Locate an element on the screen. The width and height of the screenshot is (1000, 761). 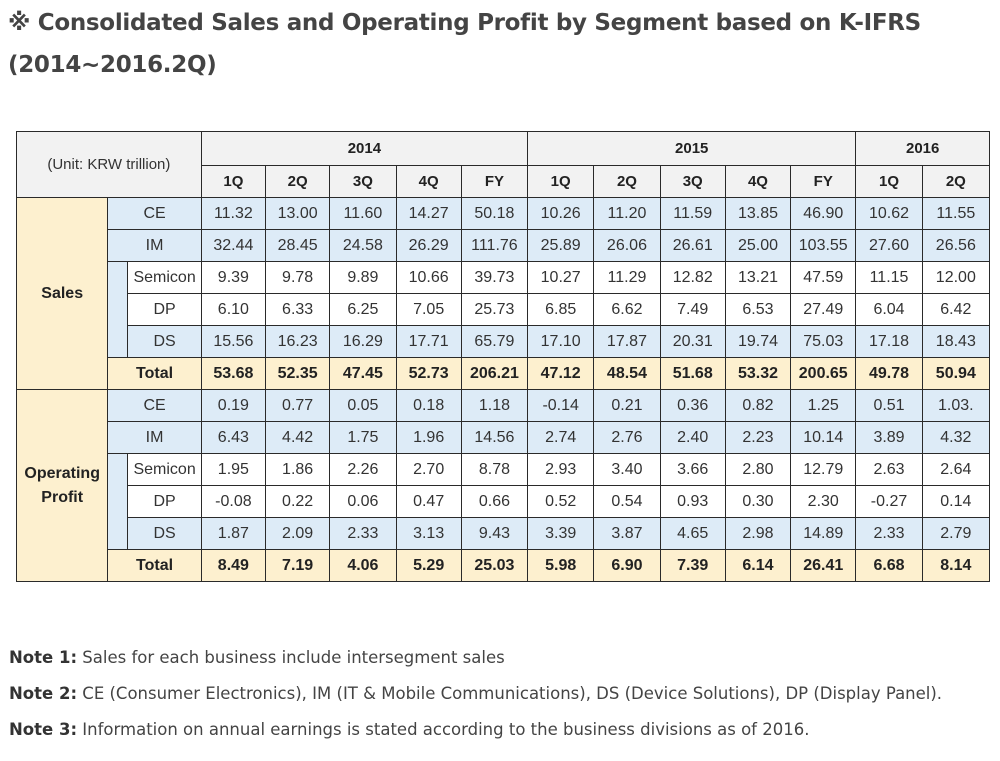
value-cell: 12.82 is located at coordinates (692, 277).